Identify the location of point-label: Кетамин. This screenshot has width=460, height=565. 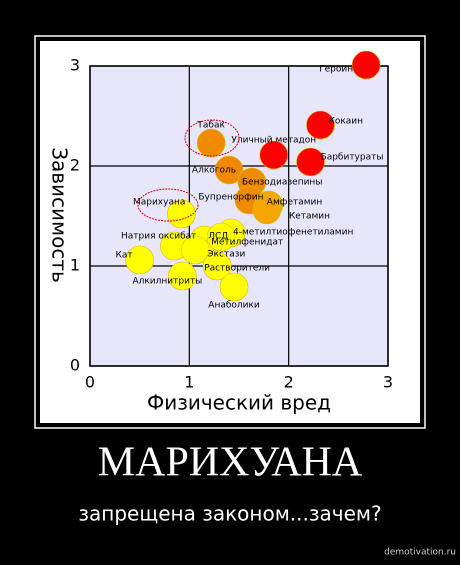
(309, 217).